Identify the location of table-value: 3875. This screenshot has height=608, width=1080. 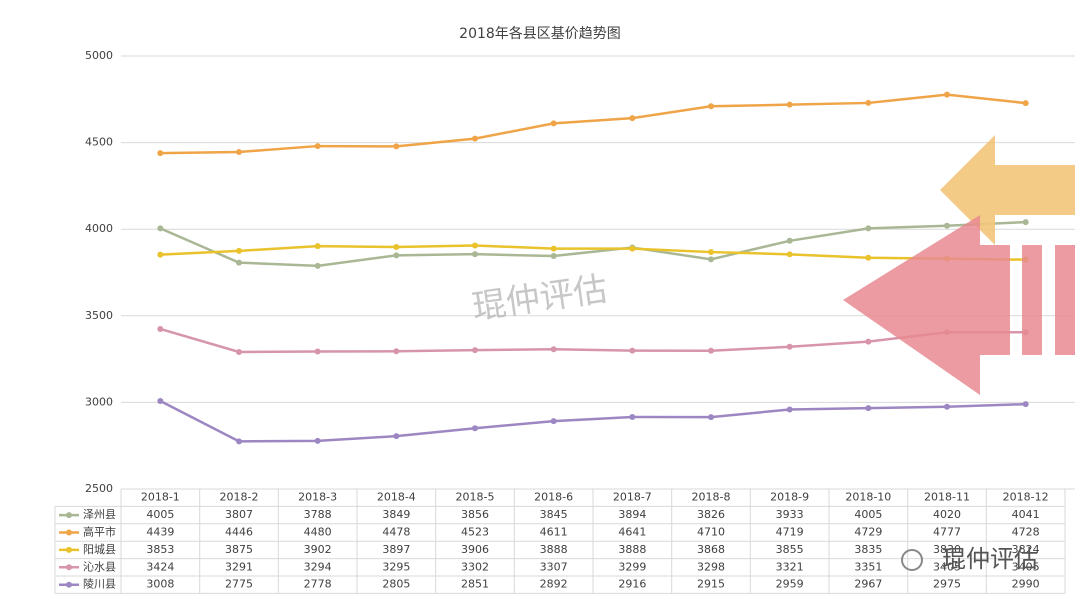
(239, 549).